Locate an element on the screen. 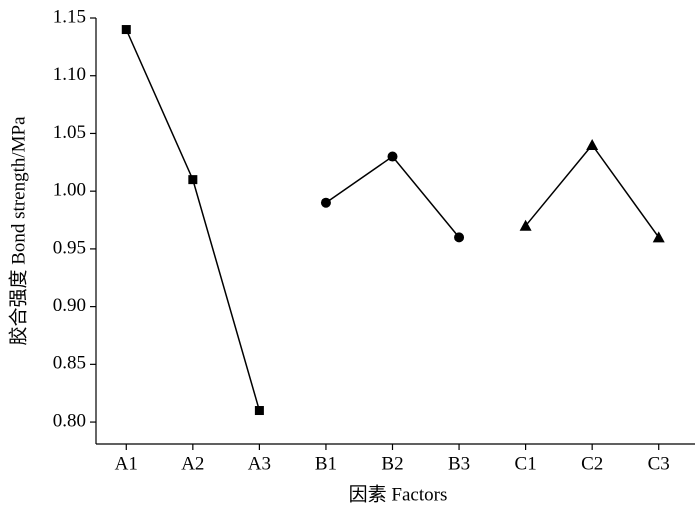 This screenshot has height=518, width=700. x-tick-label: B2 is located at coordinates (392, 463).